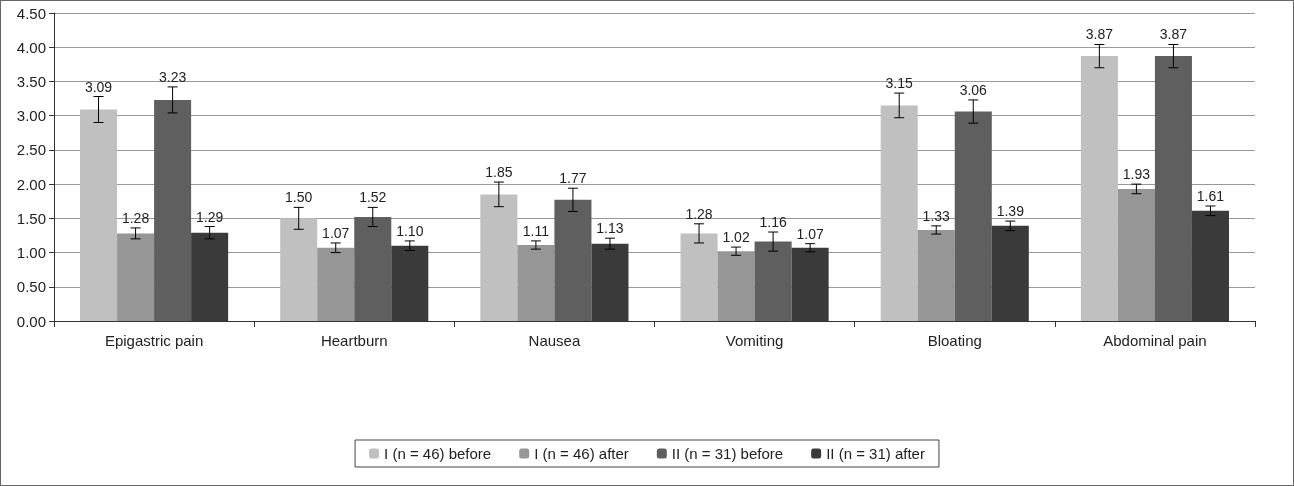 This screenshot has height=486, width=1294. What do you see at coordinates (875, 453) in the screenshot?
I see `legend-label: II (n = 31) after` at bounding box center [875, 453].